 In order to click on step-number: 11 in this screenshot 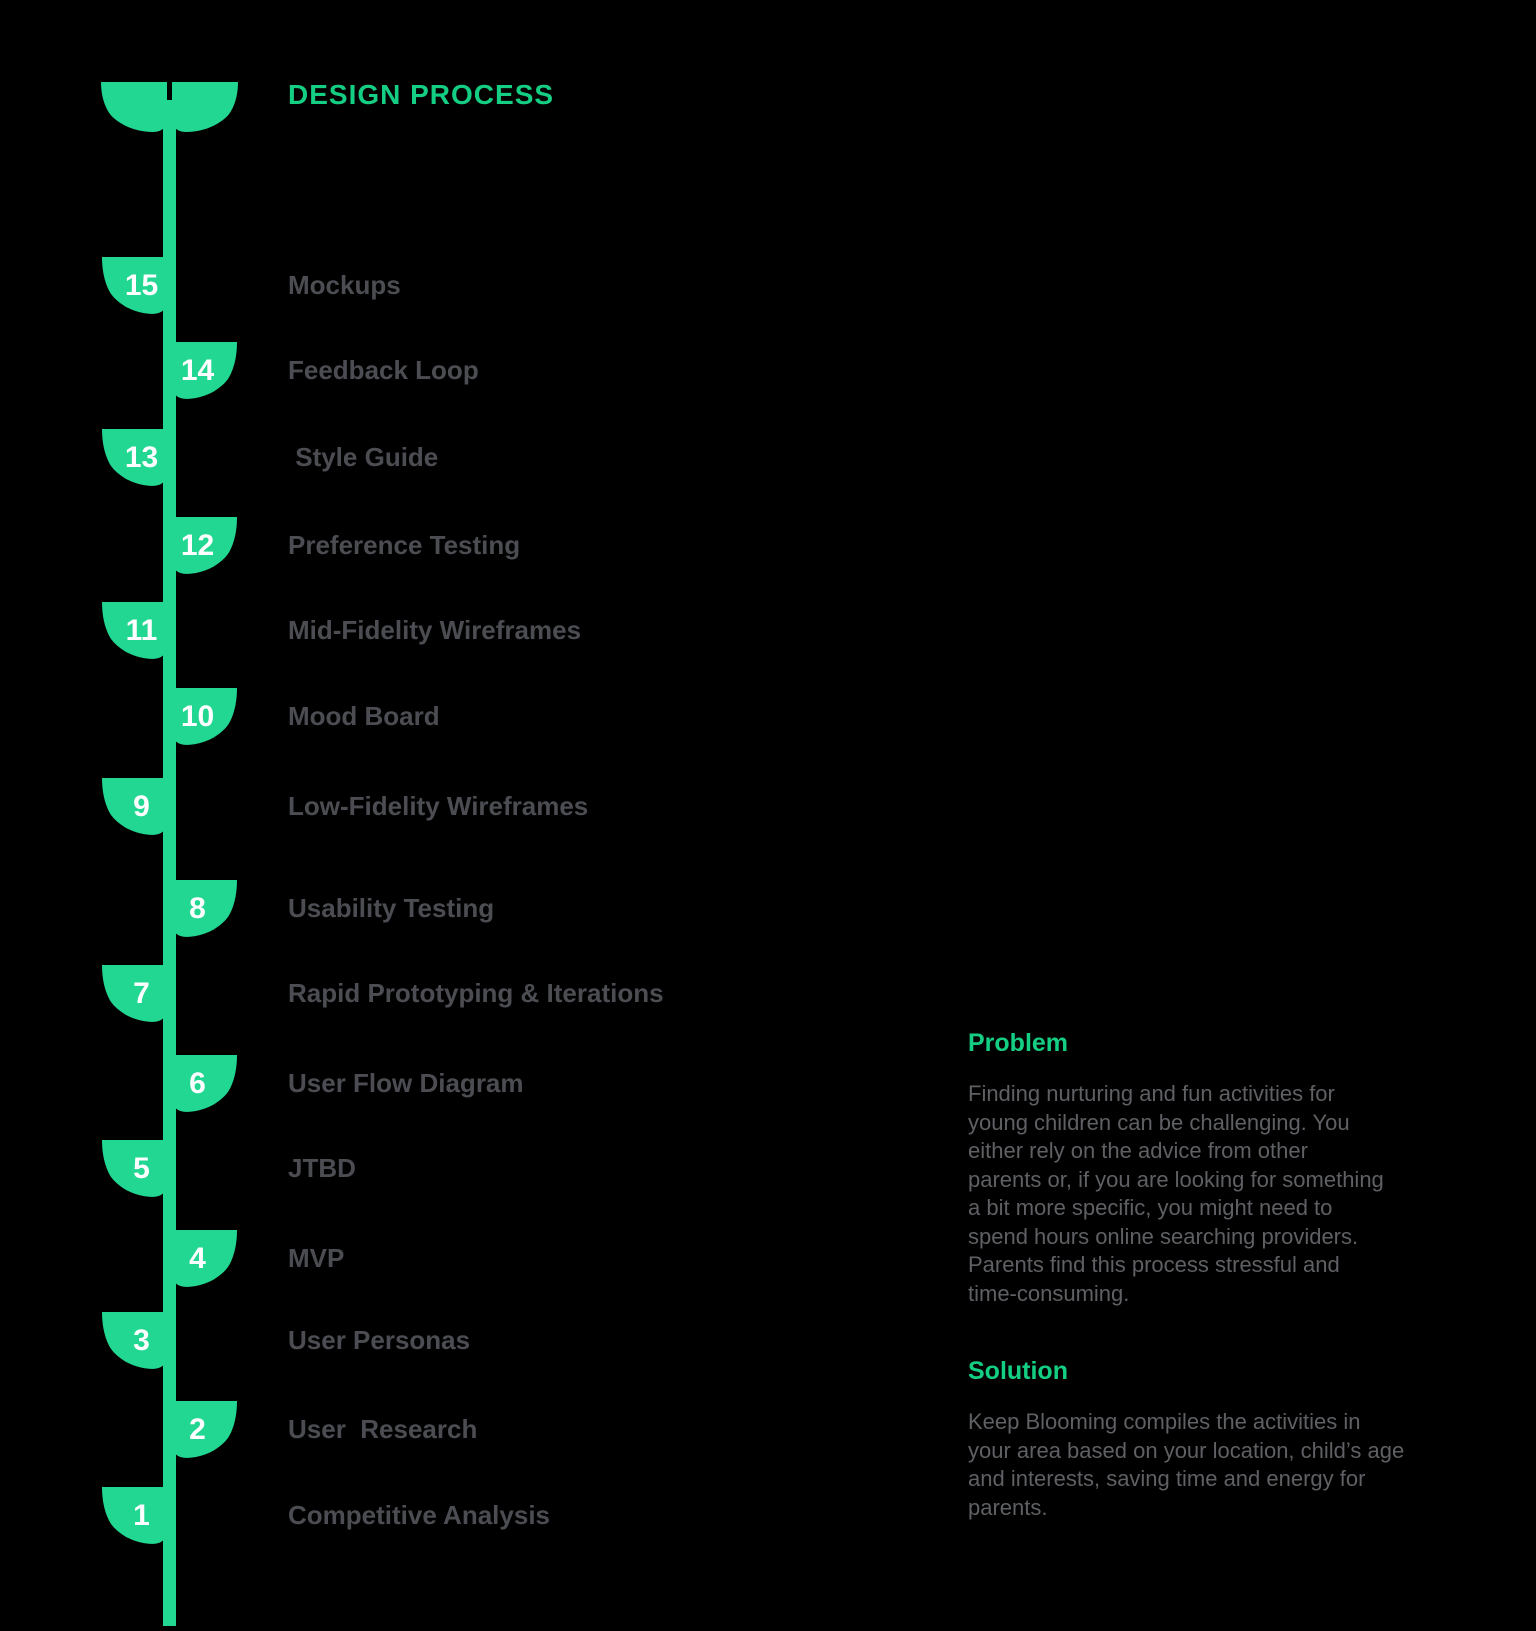, I will do `click(141, 630)`.